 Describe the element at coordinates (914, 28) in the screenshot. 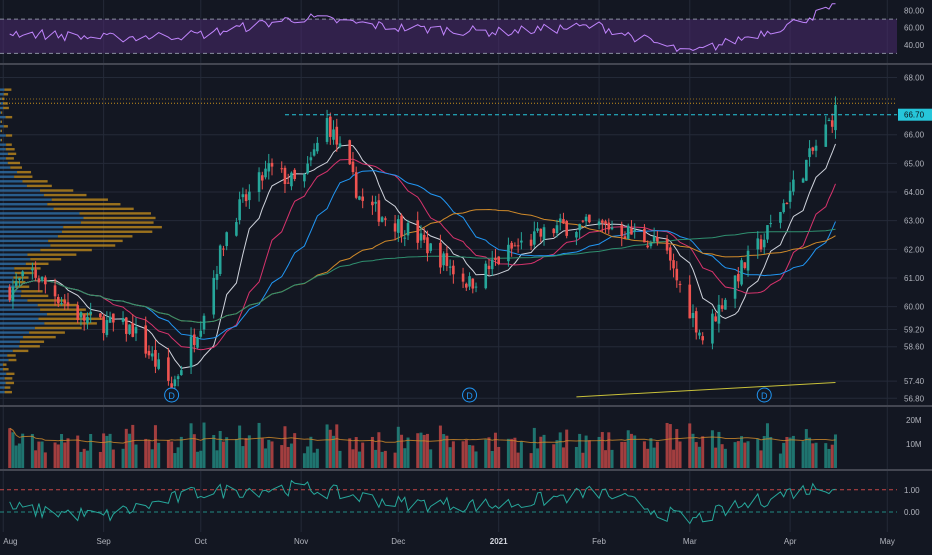

I see `rsi-axis-label: 60.00` at that location.